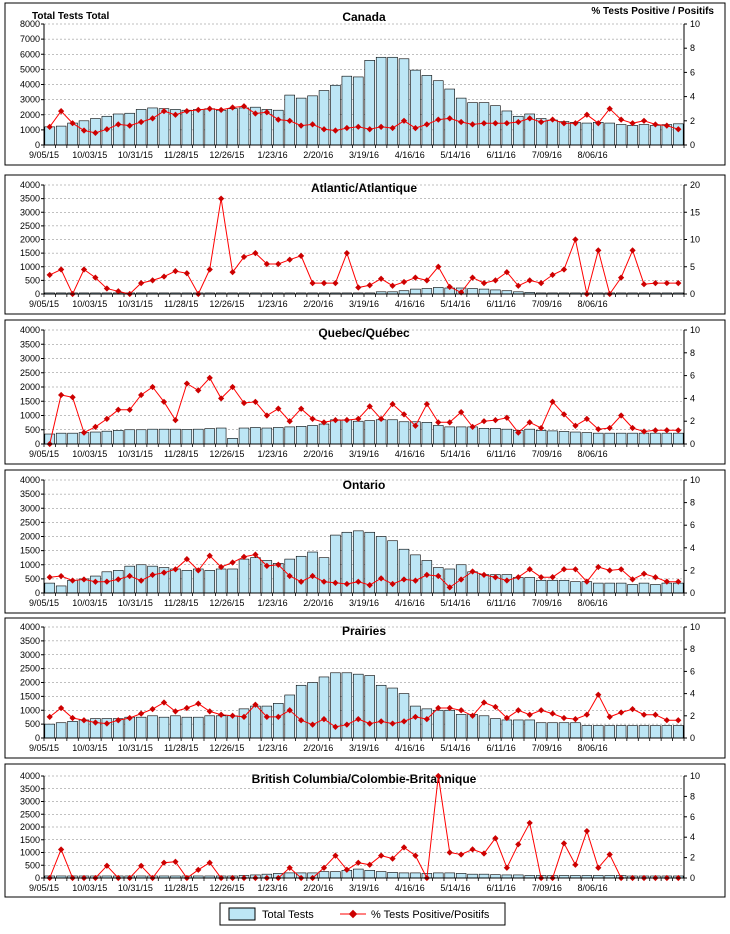  Describe the element at coordinates (364, 411) in the screenshot. I see `percent-positive-line` at that location.